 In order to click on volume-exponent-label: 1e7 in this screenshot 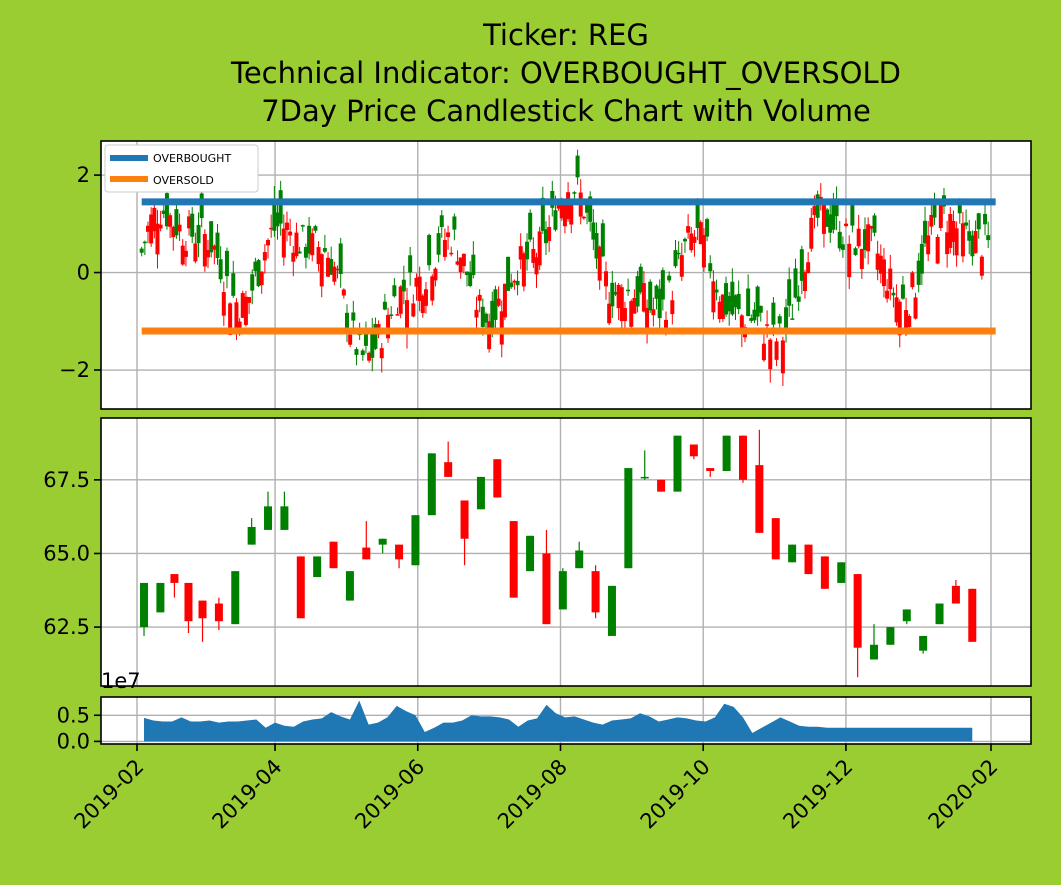, I will do `click(121, 681)`.